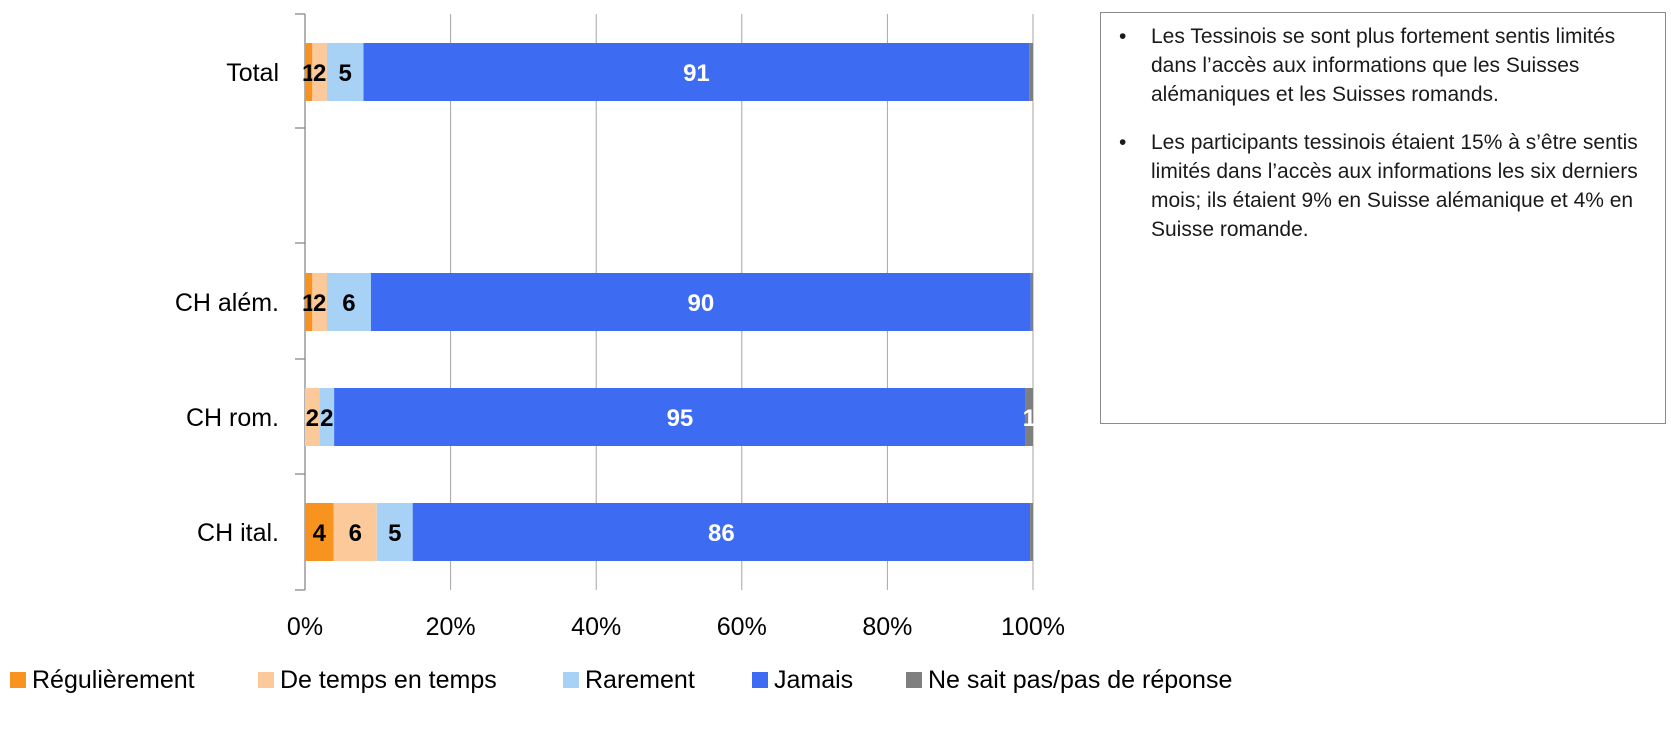  What do you see at coordinates (742, 627) in the screenshot?
I see `x-tick-label: 60%` at bounding box center [742, 627].